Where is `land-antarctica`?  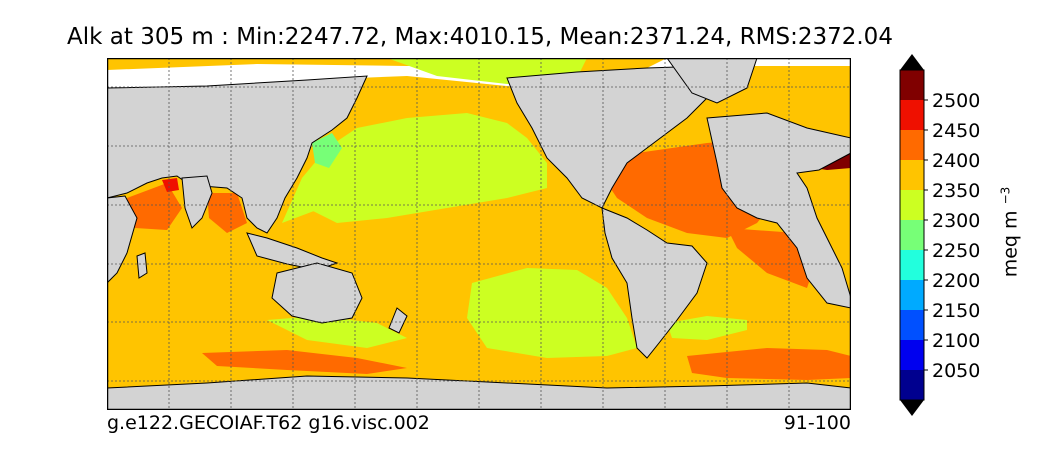
land-antarctica is located at coordinates (479, 392).